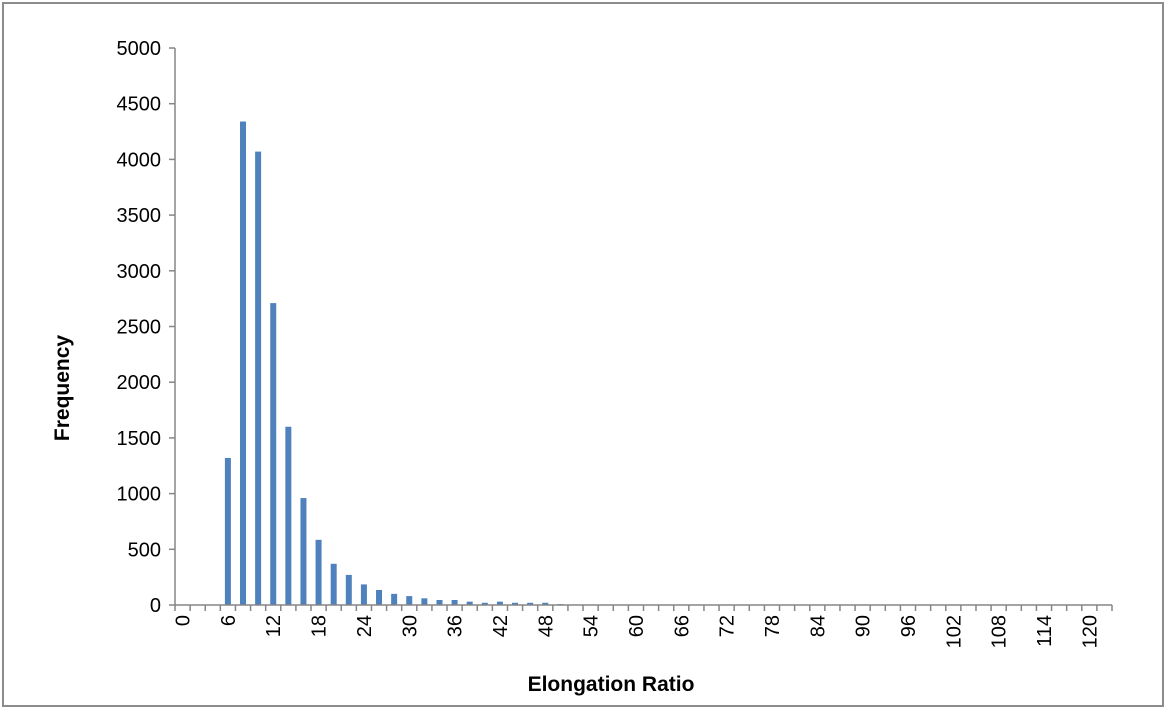 This screenshot has height=711, width=1168. What do you see at coordinates (546, 626) in the screenshot?
I see `x-tick-label: 48` at bounding box center [546, 626].